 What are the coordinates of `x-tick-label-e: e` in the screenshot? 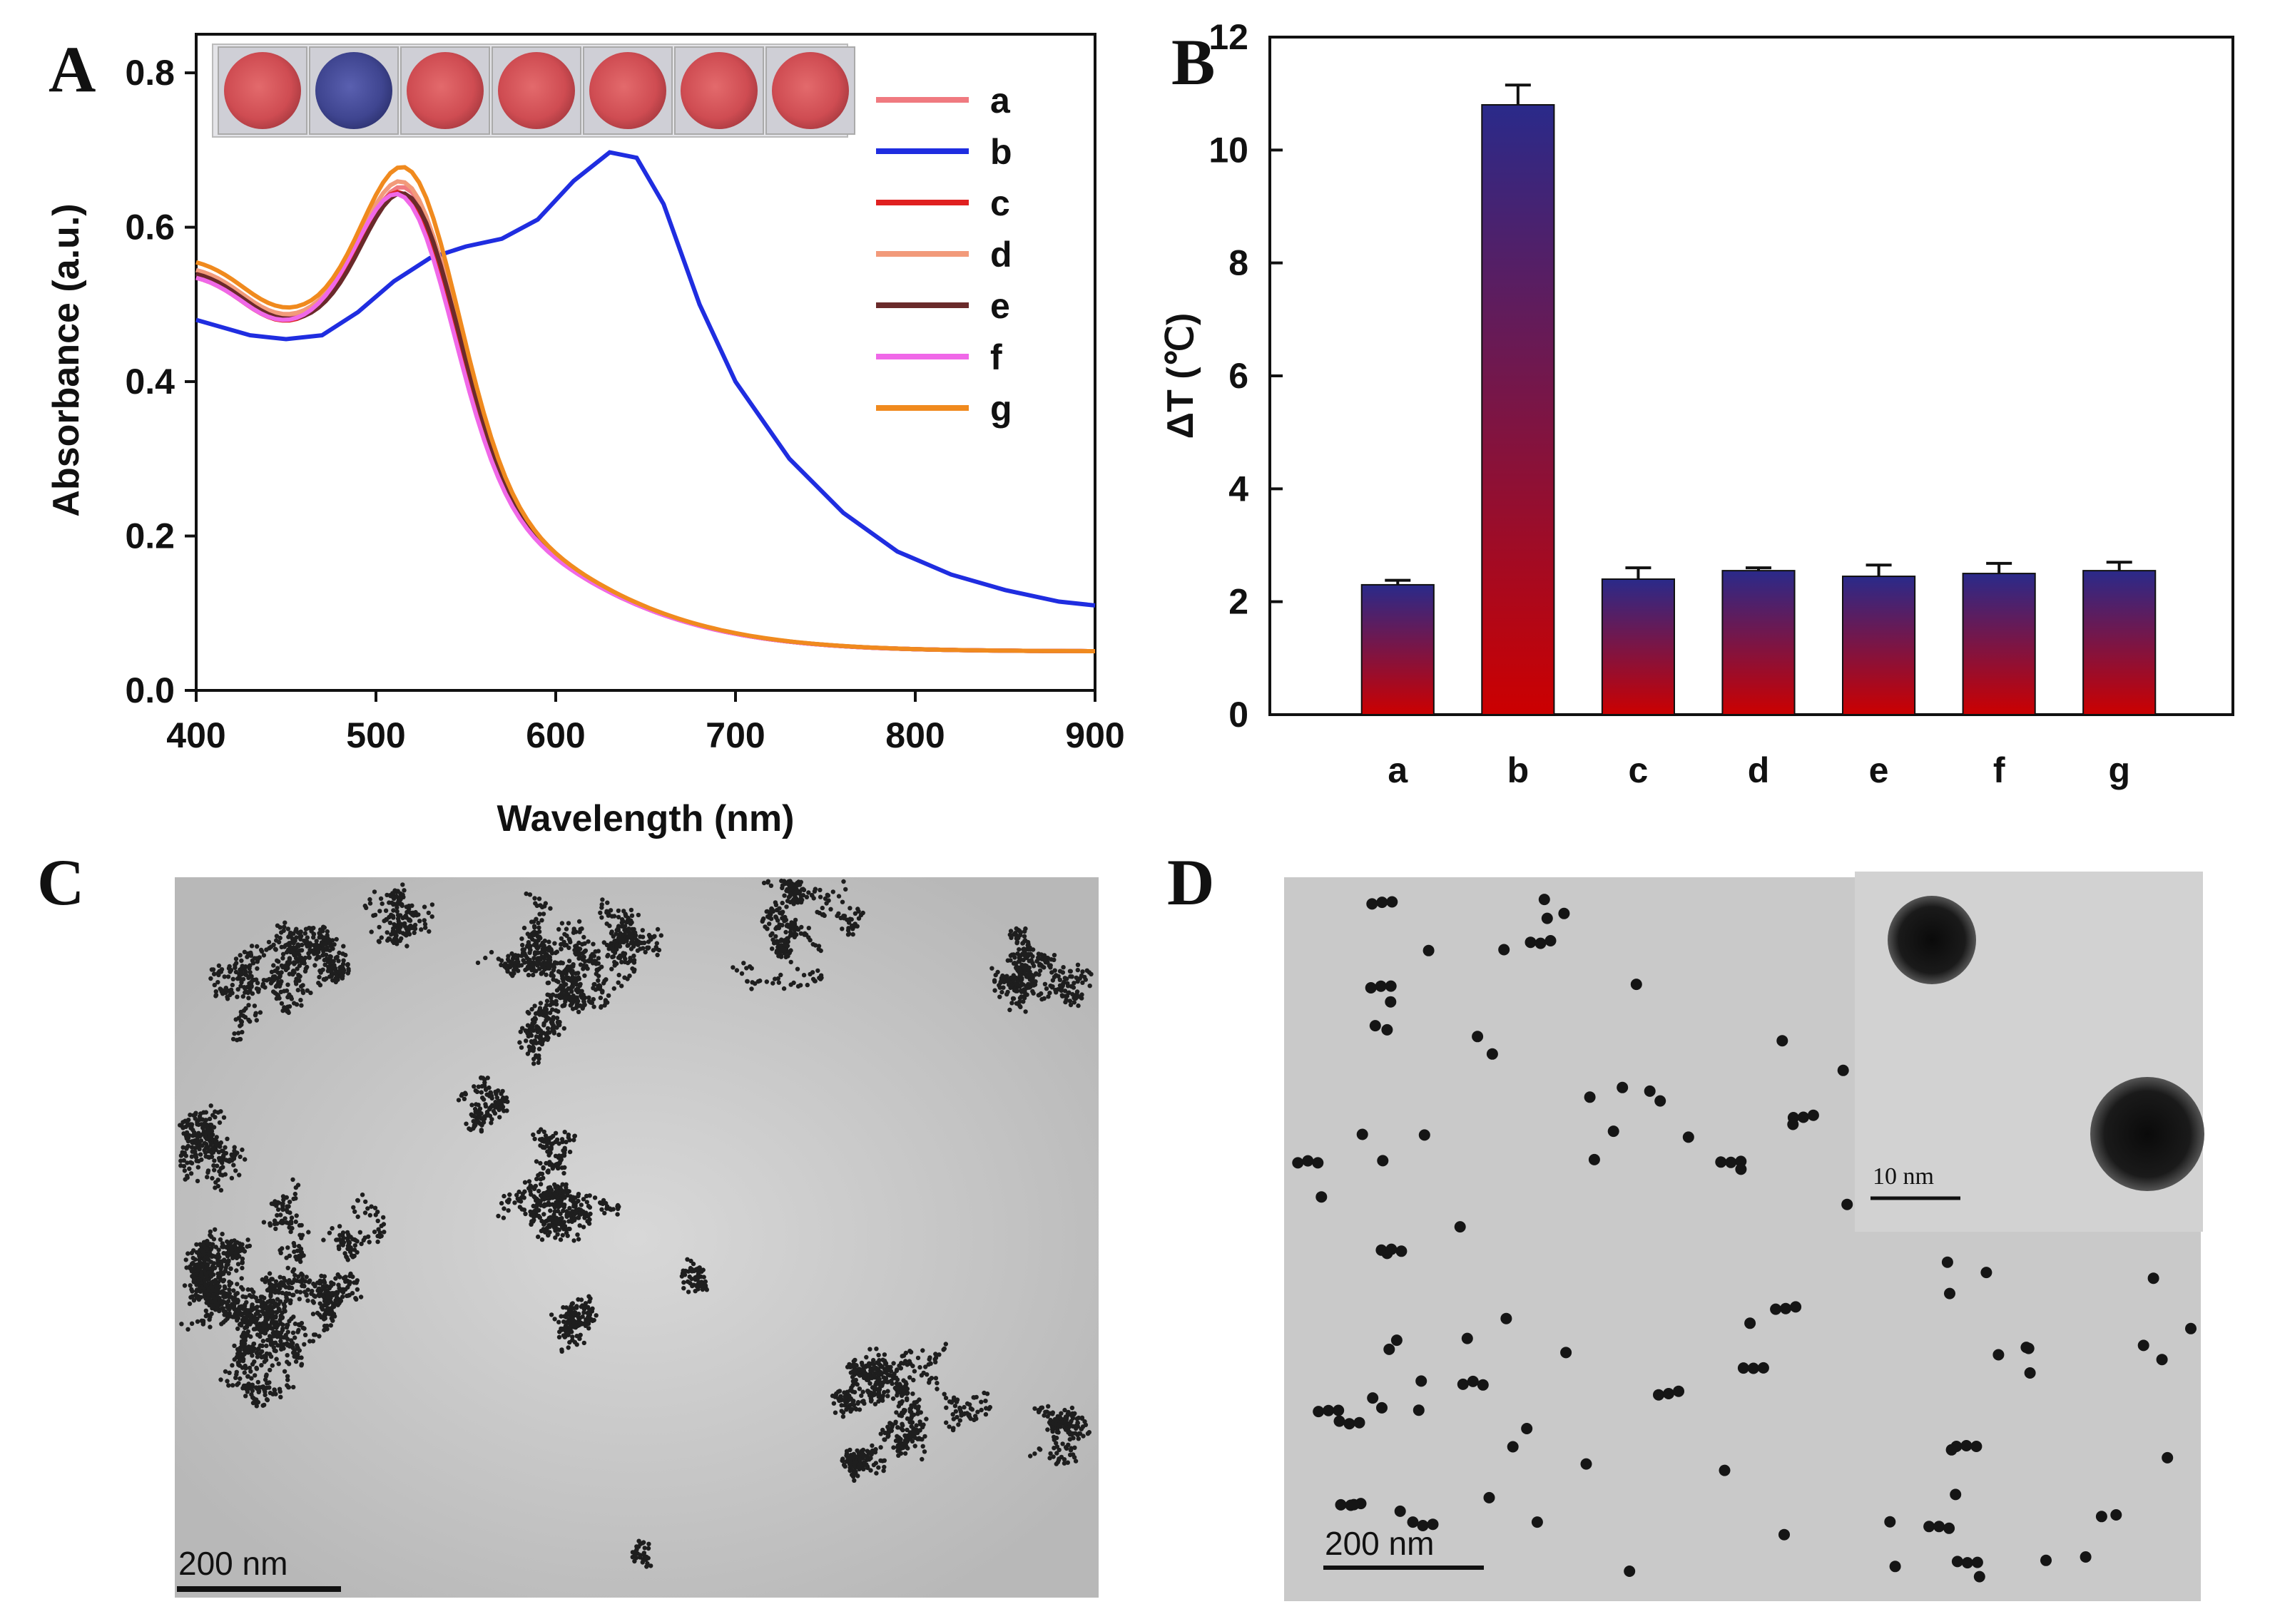 It's located at (1879, 770).